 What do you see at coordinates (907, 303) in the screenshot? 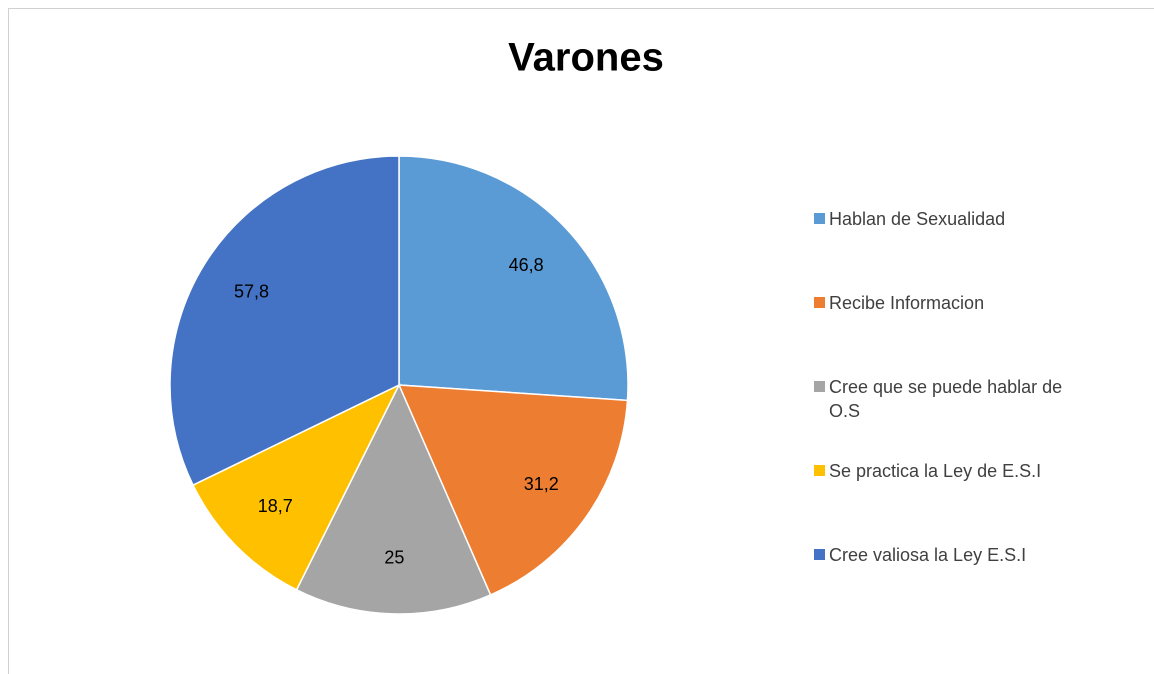
I see `legend-label: Recibe Informacion` at bounding box center [907, 303].